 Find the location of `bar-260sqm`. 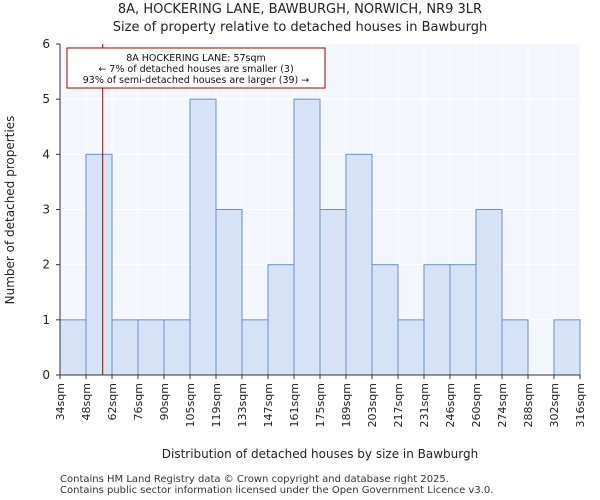

bar-260sqm is located at coordinates (489, 292).